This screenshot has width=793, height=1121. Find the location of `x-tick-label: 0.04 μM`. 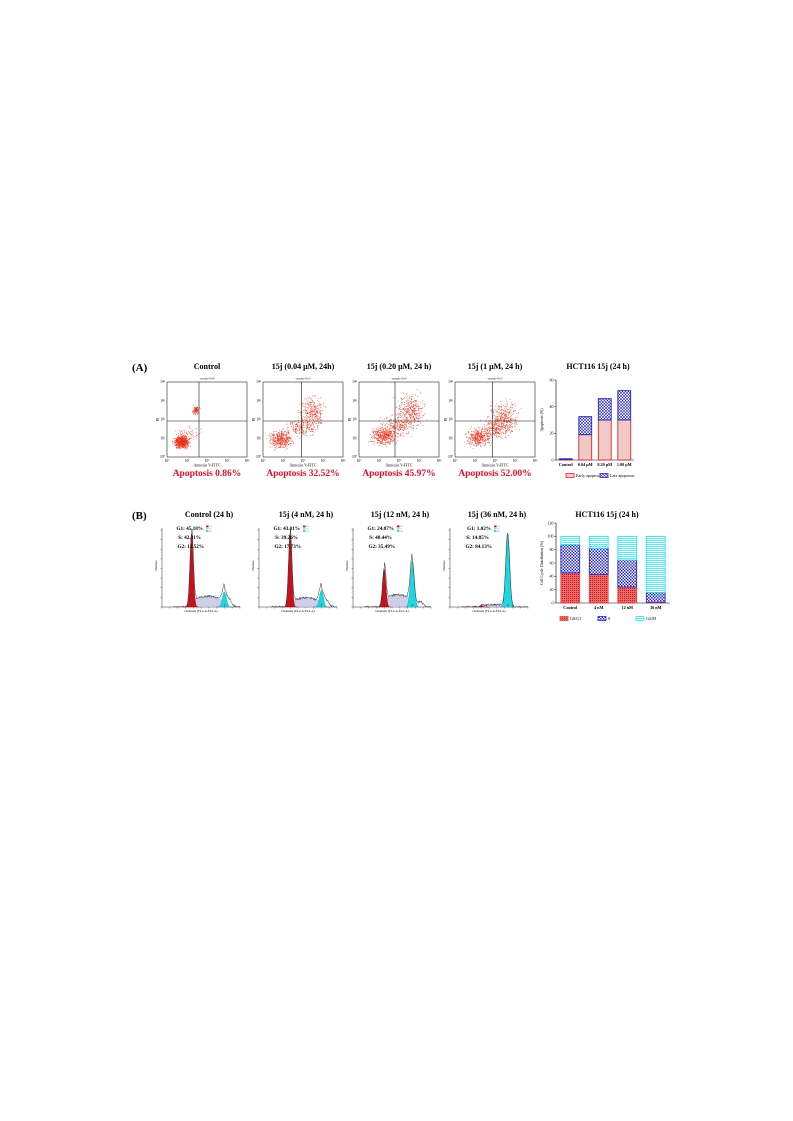

x-tick-label: 0.04 μM is located at coordinates (585, 464).